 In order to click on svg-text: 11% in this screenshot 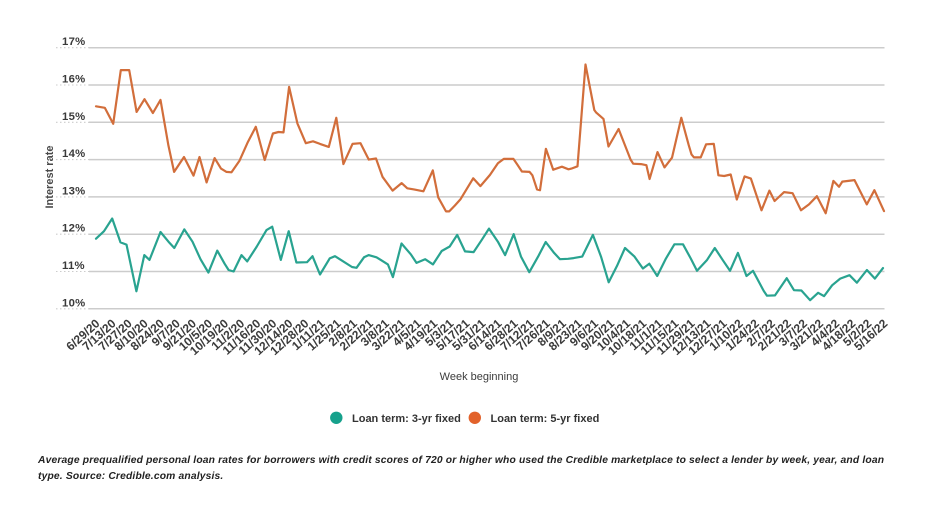, I will do `click(73, 266)`.